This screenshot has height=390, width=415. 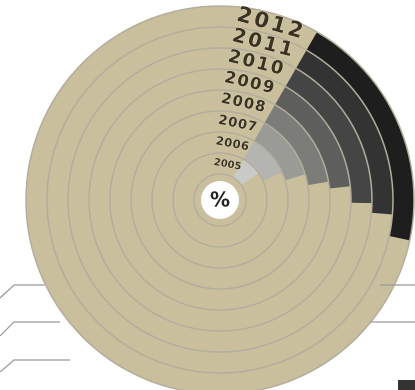 I want to click on ring-divider, so click(x=220, y=200).